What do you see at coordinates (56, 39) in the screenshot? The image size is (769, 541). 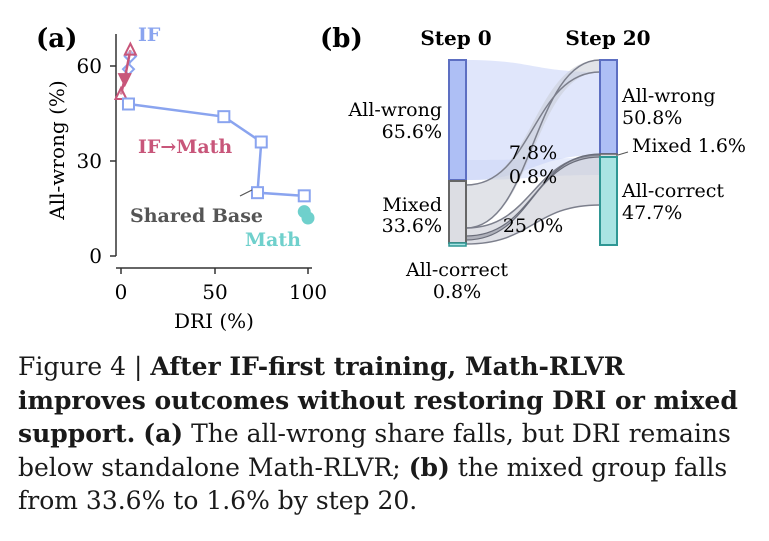 I see `panel-a-label: (a)` at bounding box center [56, 39].